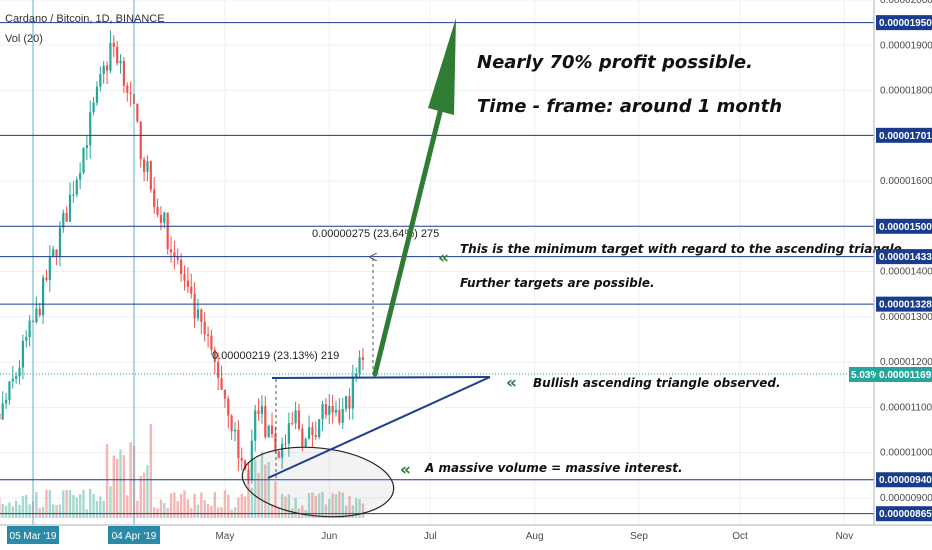  Describe the element at coordinates (844, 536) in the screenshot. I see `time-tick-label: Nov` at that location.